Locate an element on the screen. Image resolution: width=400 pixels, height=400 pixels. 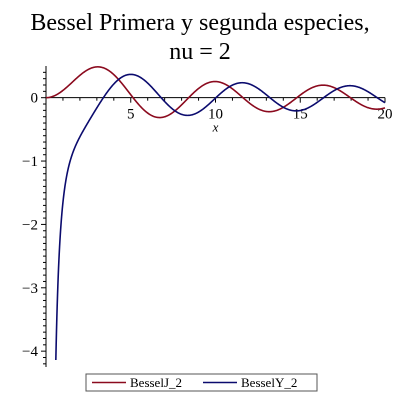
x-tick-label: 5 is located at coordinates (131, 115).